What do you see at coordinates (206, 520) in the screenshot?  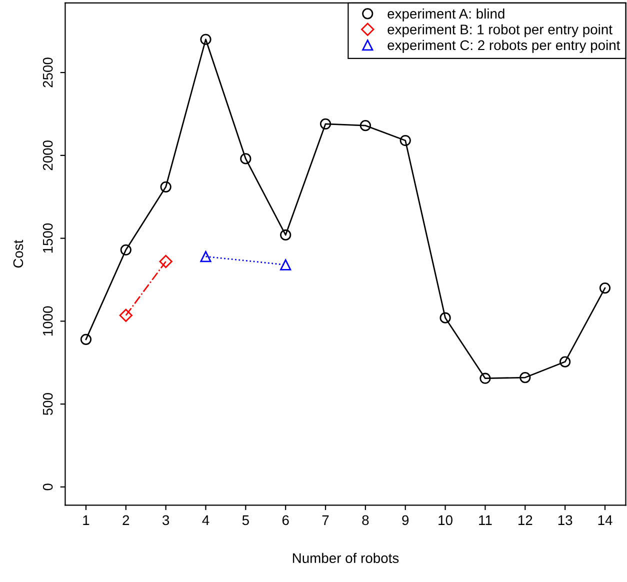 I see `x-tick-label: 4` at bounding box center [206, 520].